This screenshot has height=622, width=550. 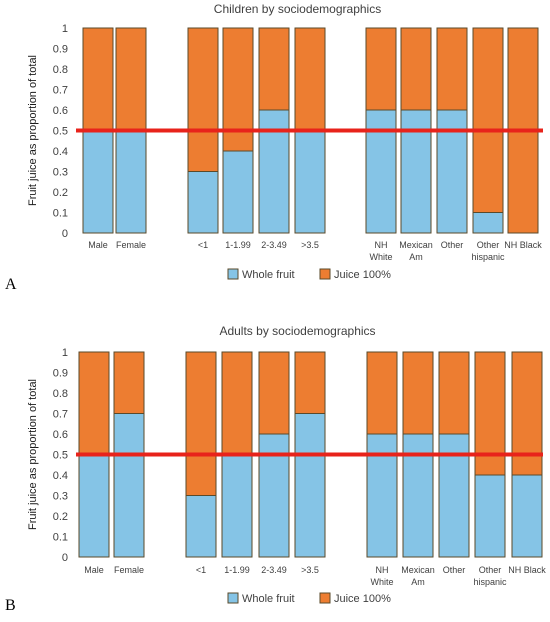 What do you see at coordinates (297, 9) in the screenshot?
I see `chart-title: Children by sociodemographics` at bounding box center [297, 9].